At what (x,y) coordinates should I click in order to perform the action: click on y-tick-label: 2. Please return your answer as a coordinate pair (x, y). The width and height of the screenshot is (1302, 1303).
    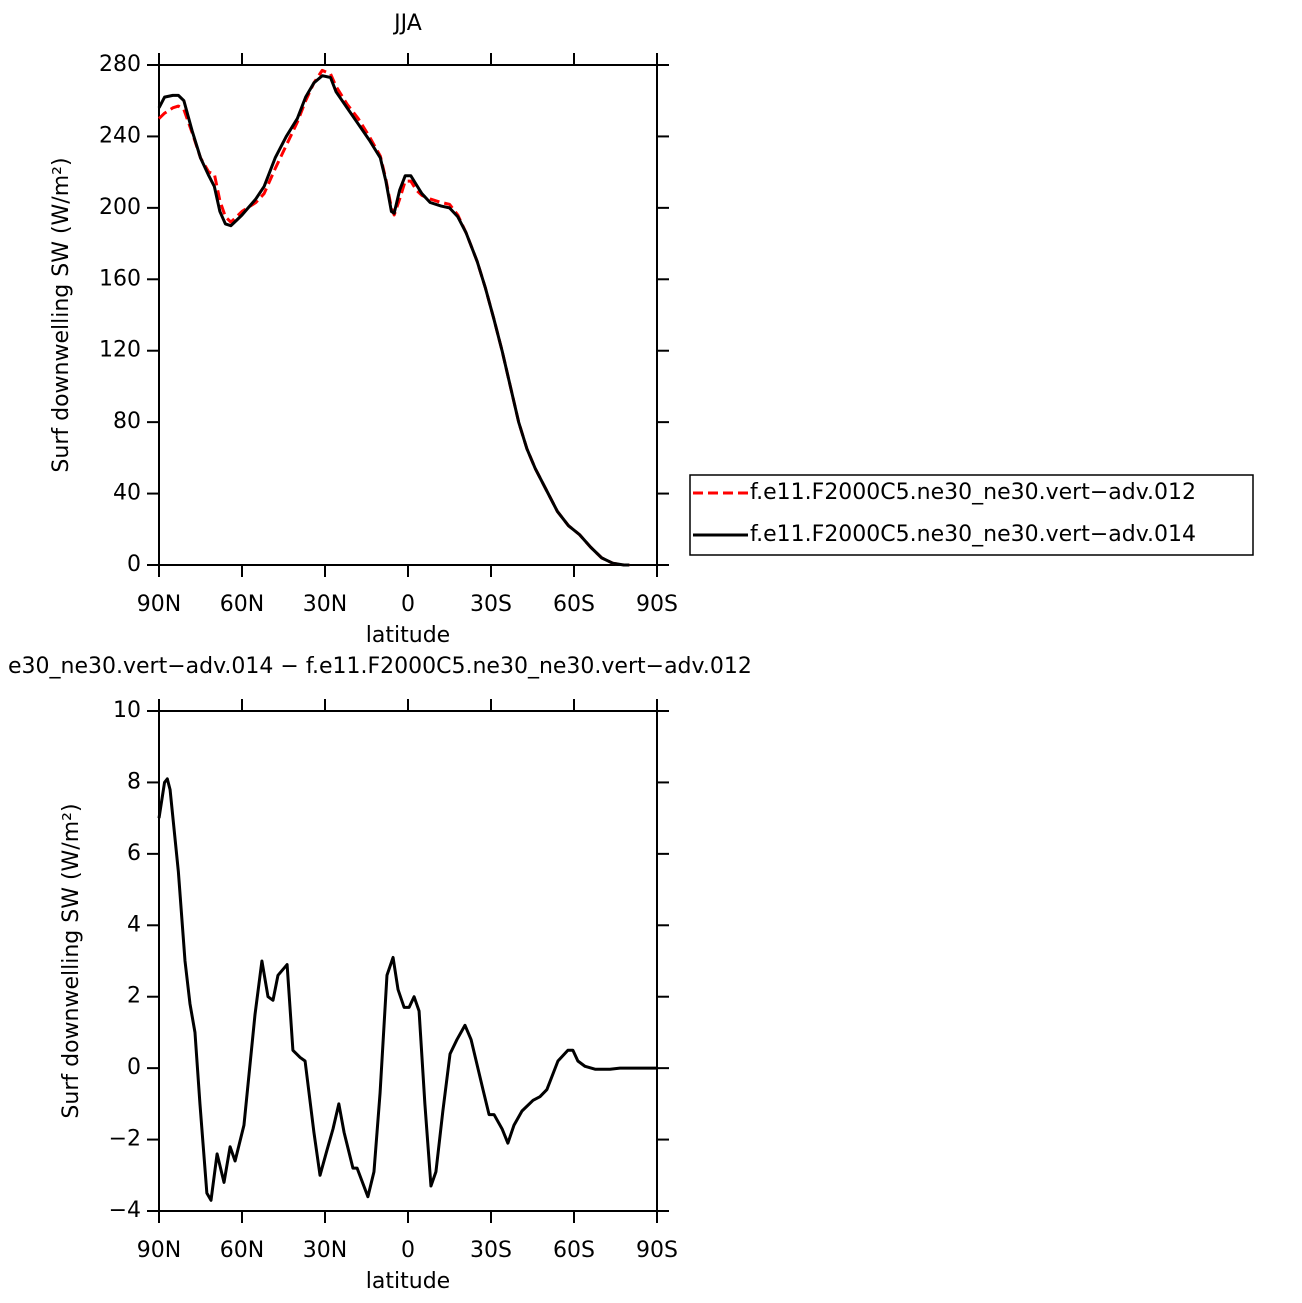
    Looking at the image, I should click on (134, 996).